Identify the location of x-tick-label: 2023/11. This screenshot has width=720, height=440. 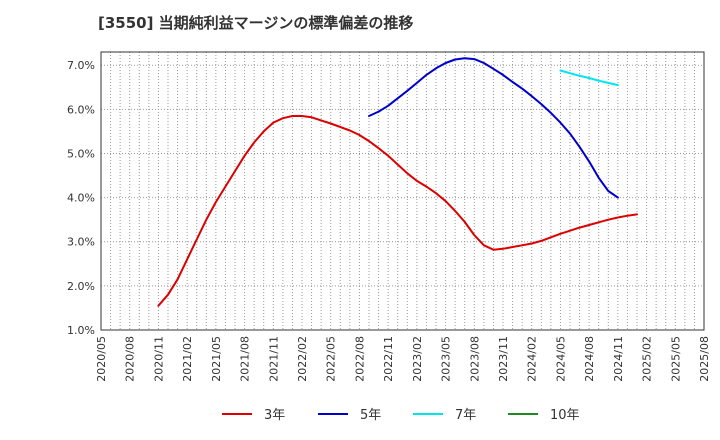
(503, 359).